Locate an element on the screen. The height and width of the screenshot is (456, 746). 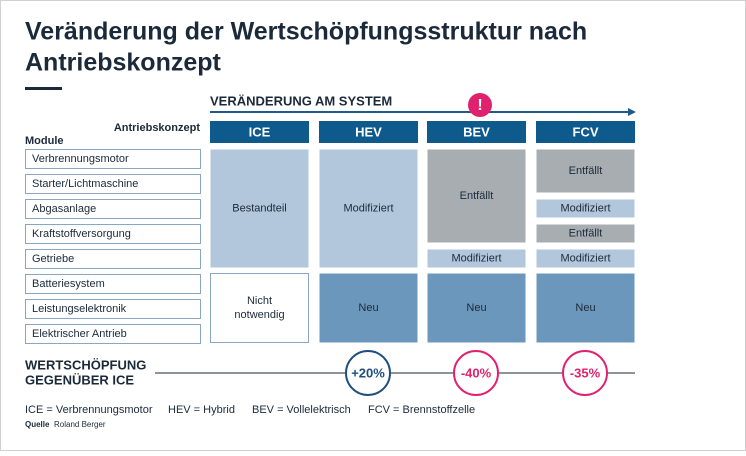
column-header-text: BEV is located at coordinates (476, 131).